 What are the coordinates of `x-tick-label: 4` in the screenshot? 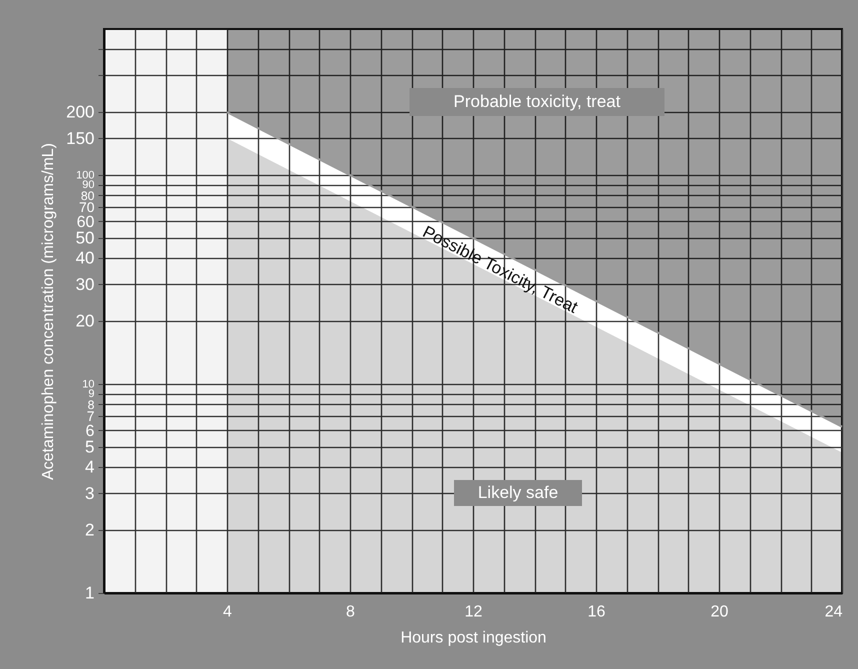 It's located at (227, 612).